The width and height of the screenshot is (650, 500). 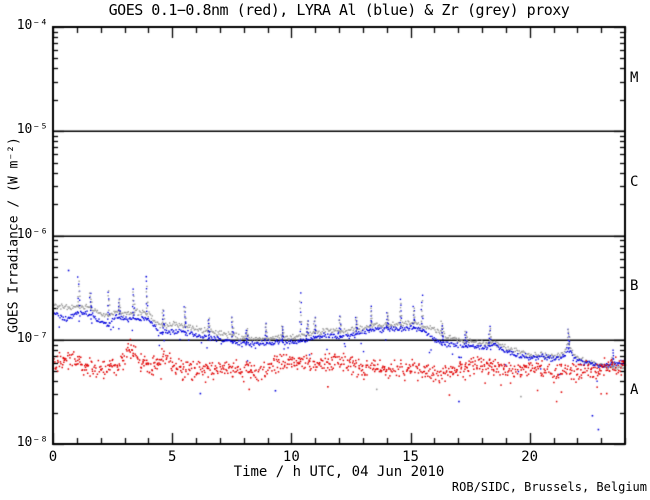 What do you see at coordinates (549, 487) in the screenshot?
I see `credit-text: ROB/SIDC, Brussels, Belgium` at bounding box center [549, 487].